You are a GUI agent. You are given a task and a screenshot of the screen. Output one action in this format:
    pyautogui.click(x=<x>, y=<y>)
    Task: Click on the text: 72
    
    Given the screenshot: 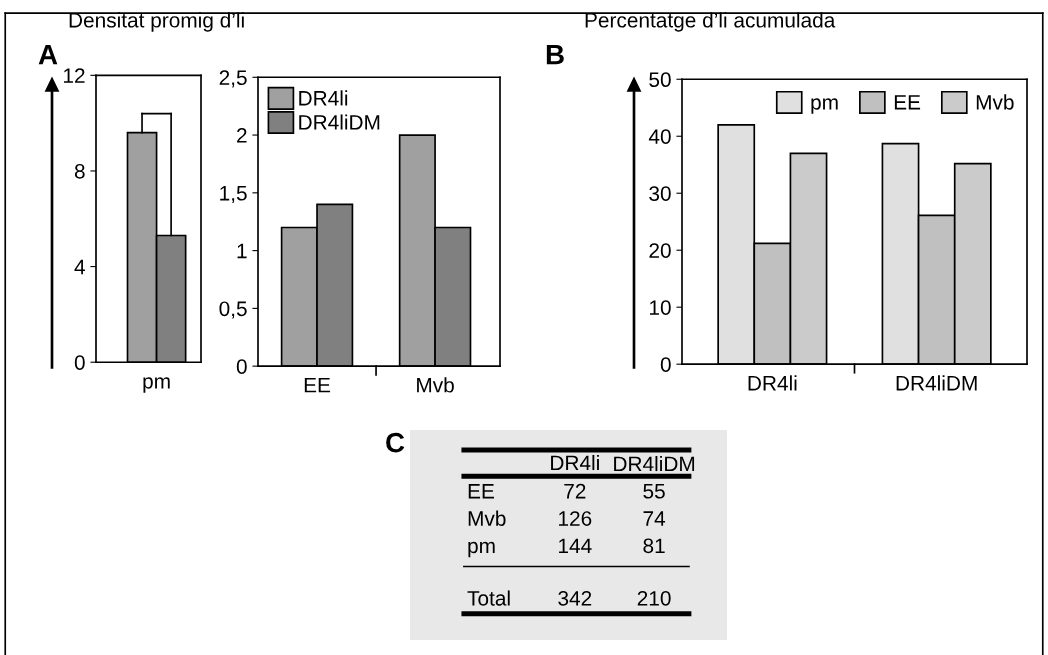 What is the action you would take?
    pyautogui.click(x=575, y=491)
    